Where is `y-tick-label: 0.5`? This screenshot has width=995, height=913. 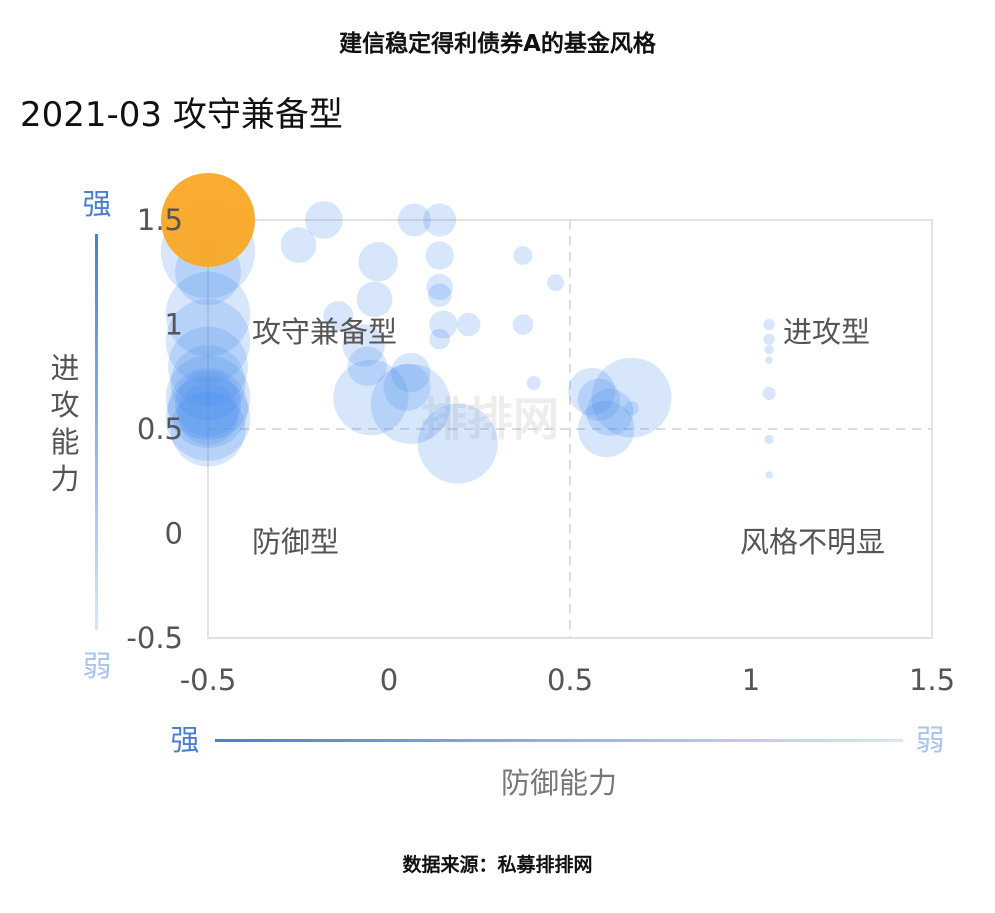 y-tick-label: 0.5 is located at coordinates (160, 429).